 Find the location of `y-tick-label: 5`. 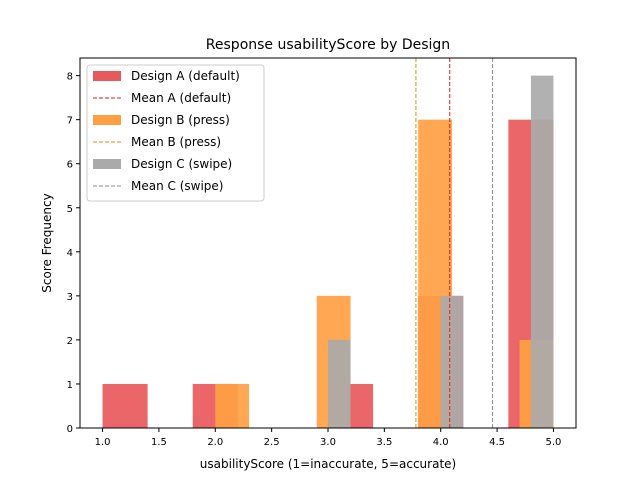

y-tick-label: 5 is located at coordinates (70, 209).